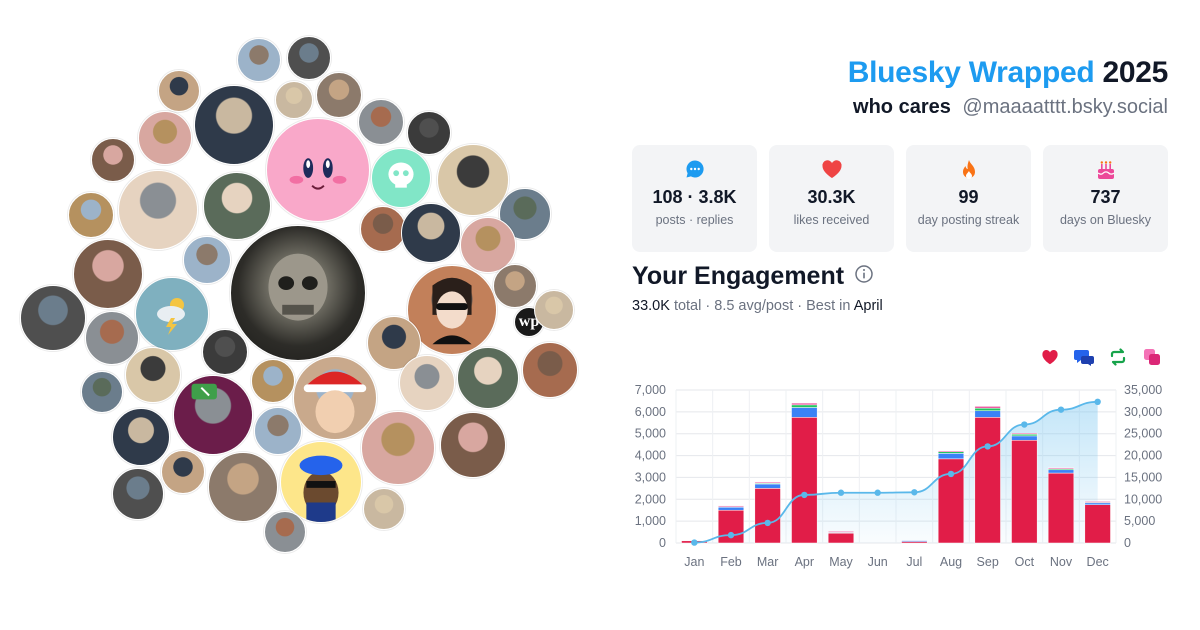  I want to click on chart-legend, so click(1101, 357).